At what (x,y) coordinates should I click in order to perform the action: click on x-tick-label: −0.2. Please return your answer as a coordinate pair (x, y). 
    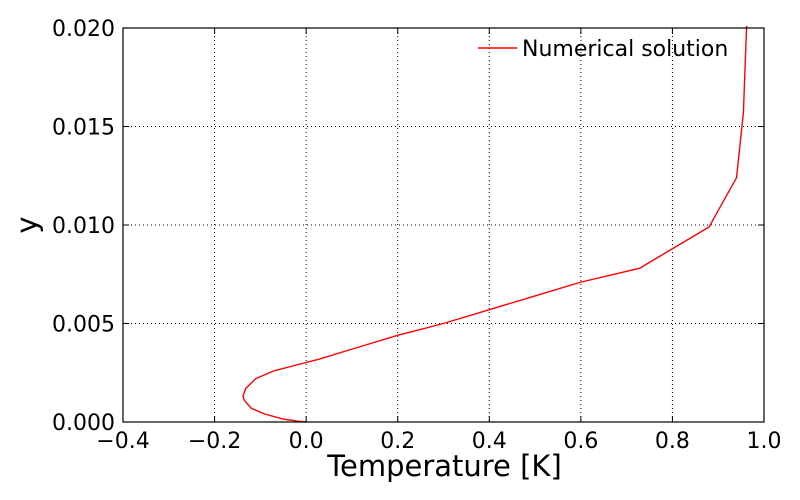
    Looking at the image, I should click on (214, 441).